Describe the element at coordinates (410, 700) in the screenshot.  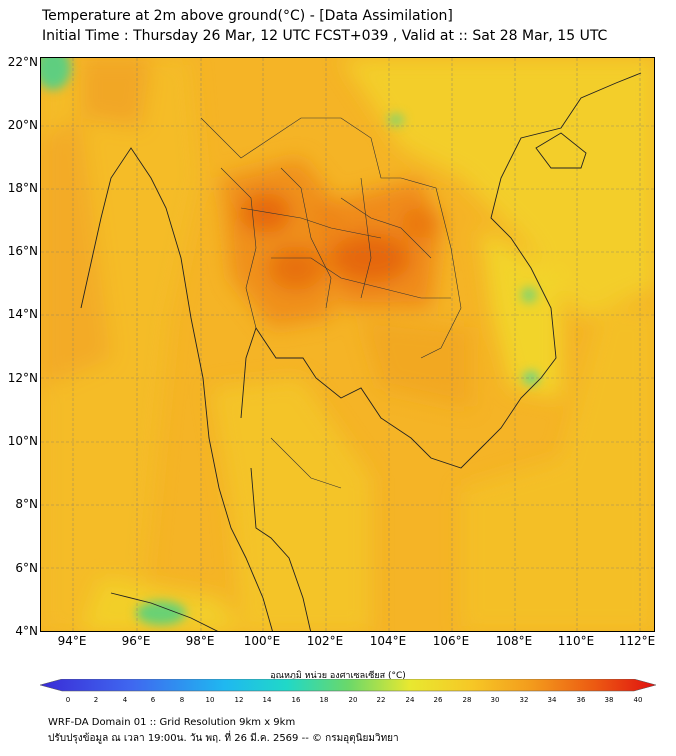
I see `cb-tick-24: 24` at that location.